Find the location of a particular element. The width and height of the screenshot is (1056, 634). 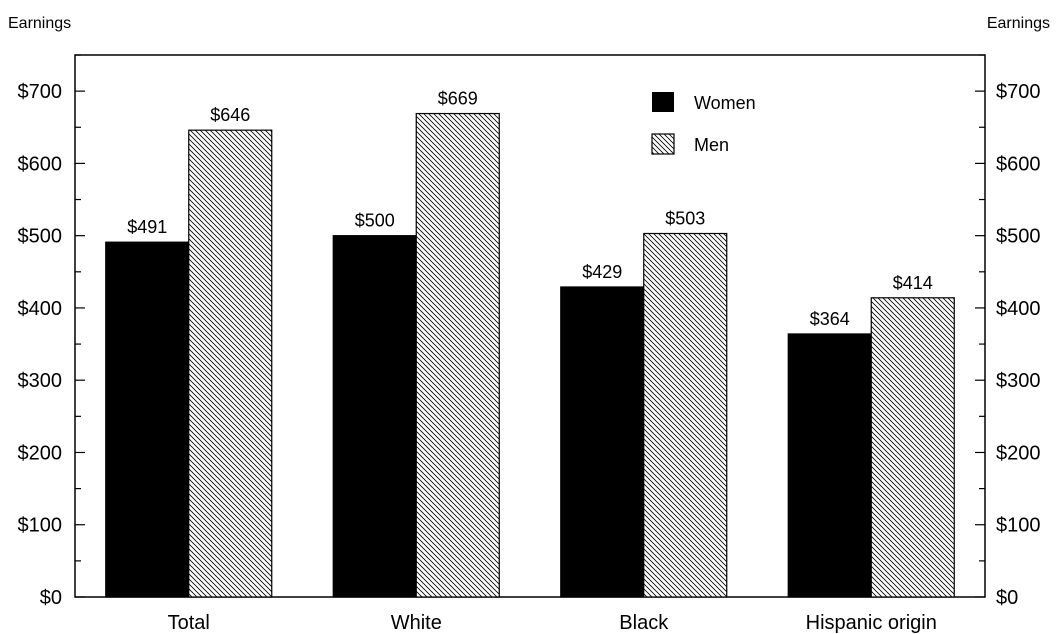

bar-value-label: $491 is located at coordinates (147, 227).